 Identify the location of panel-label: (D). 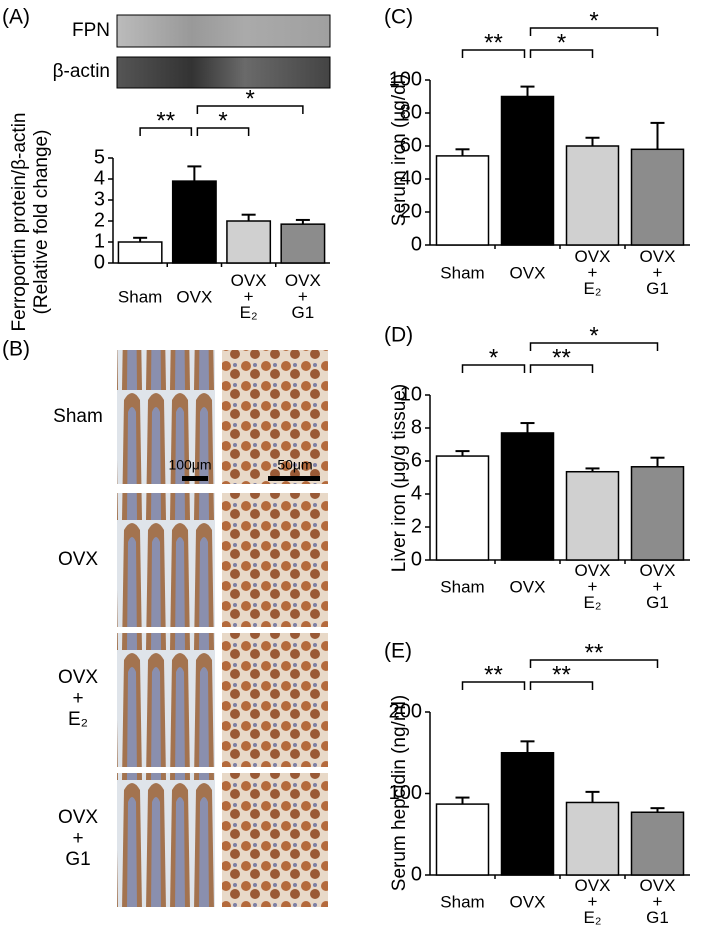
(398, 335).